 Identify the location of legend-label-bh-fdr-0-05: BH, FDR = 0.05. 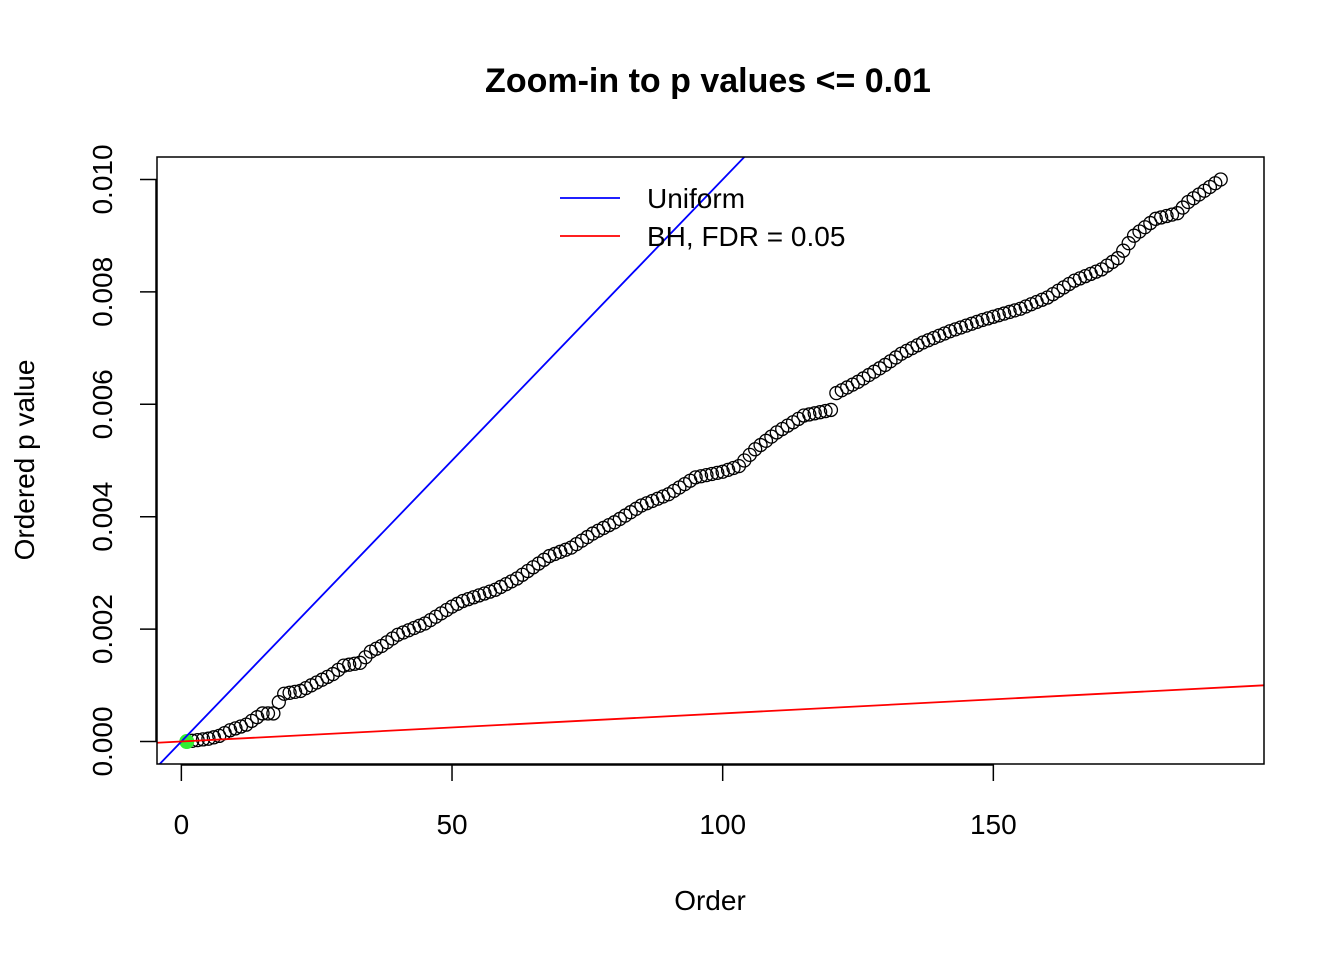
(746, 236).